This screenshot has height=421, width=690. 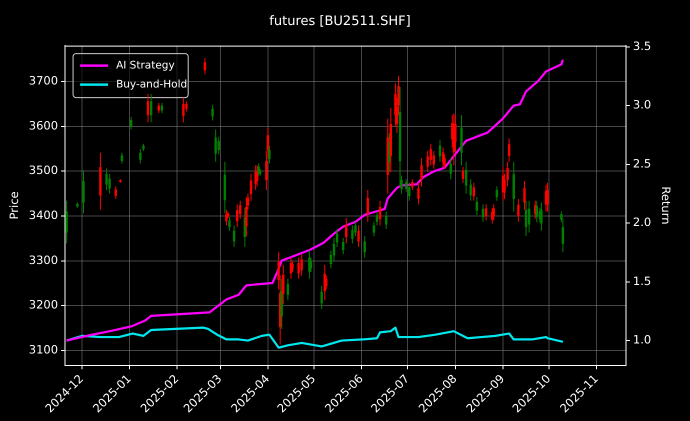 What do you see at coordinates (43, 215) in the screenshot?
I see `y-tick-label: 3400` at bounding box center [43, 215].